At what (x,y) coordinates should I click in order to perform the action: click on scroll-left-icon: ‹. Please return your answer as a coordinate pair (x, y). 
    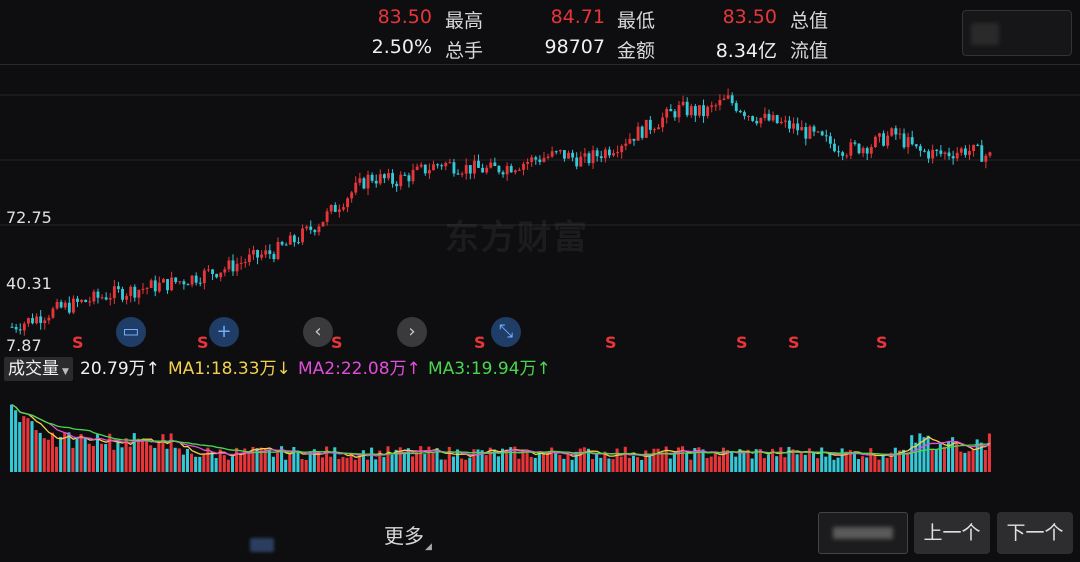
    Looking at the image, I should click on (318, 332).